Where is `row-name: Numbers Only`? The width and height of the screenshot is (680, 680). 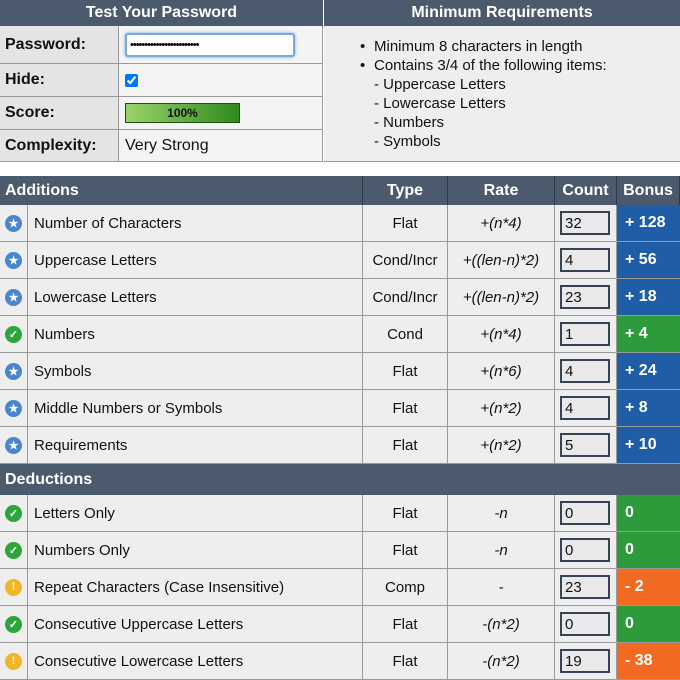
row-name: Numbers Only is located at coordinates (195, 550).